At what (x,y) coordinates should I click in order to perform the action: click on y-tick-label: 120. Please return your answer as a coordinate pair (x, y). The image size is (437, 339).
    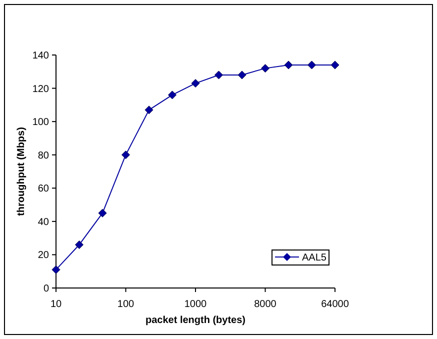
    Looking at the image, I should click on (41, 89).